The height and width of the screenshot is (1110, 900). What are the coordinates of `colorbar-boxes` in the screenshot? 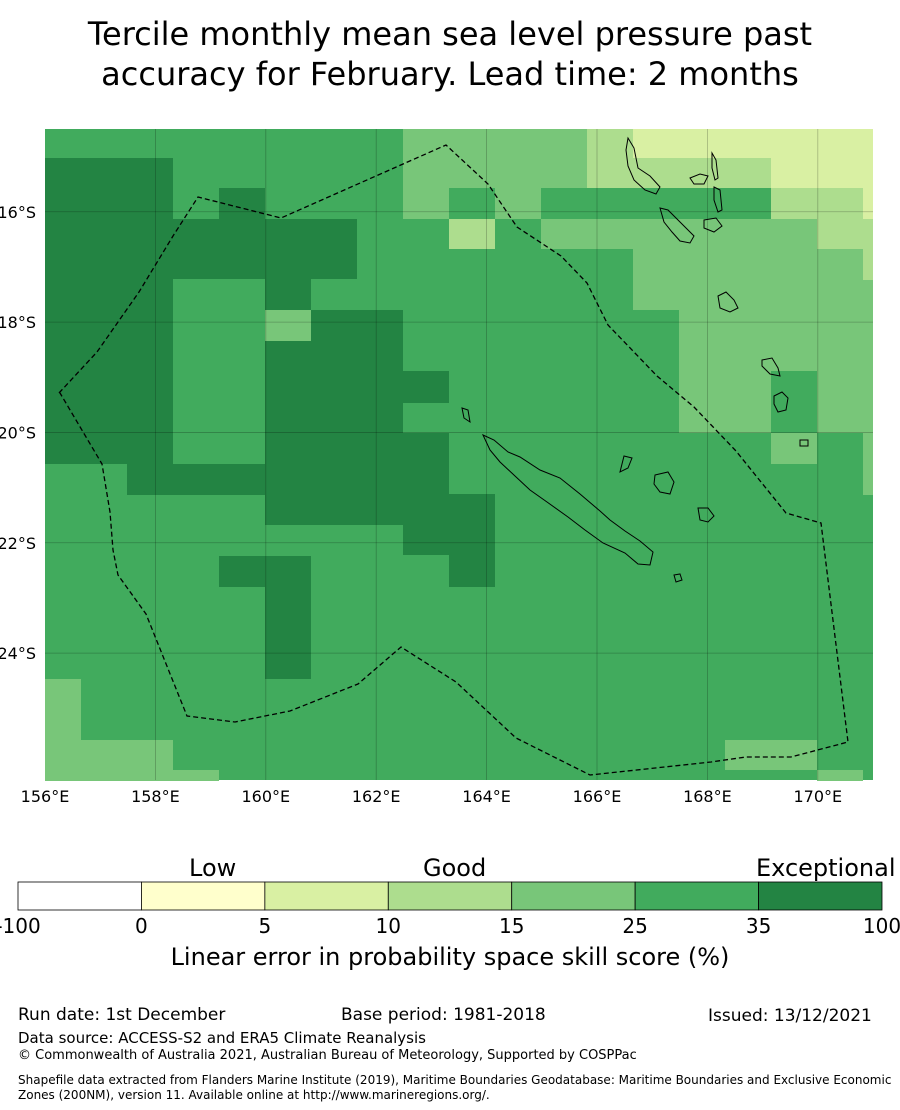 It's located at (450, 896).